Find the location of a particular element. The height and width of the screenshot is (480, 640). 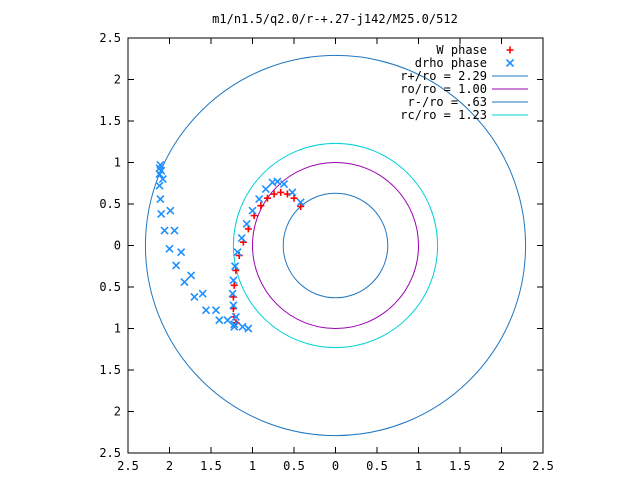

circle-rc is located at coordinates (335, 245).